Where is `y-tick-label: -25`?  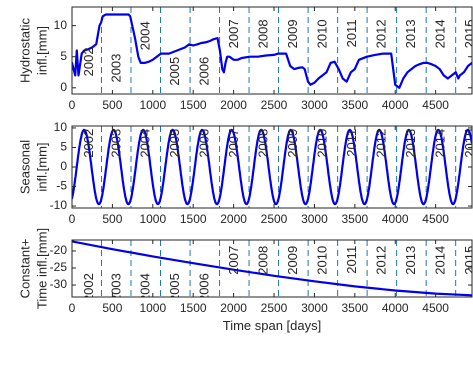 y-tick-label: -25 is located at coordinates (59, 267).